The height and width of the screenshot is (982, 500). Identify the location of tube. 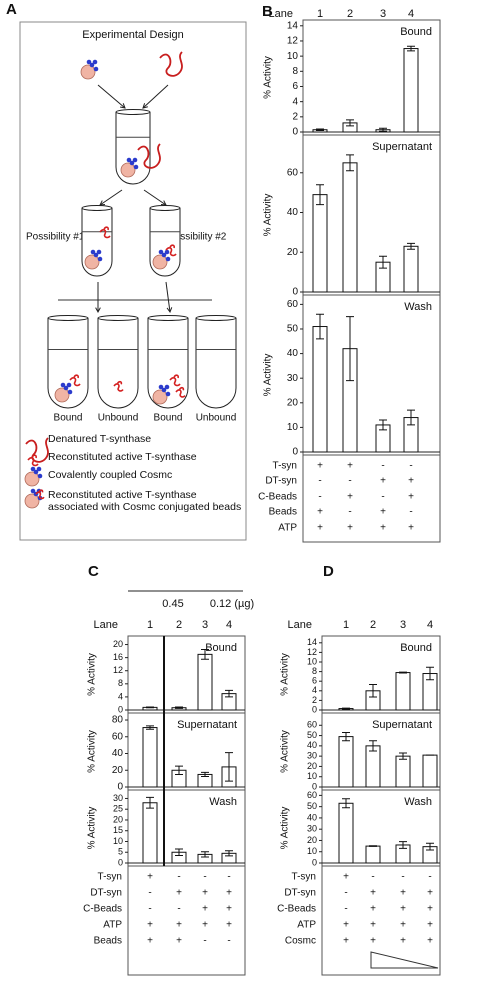
(118, 363).